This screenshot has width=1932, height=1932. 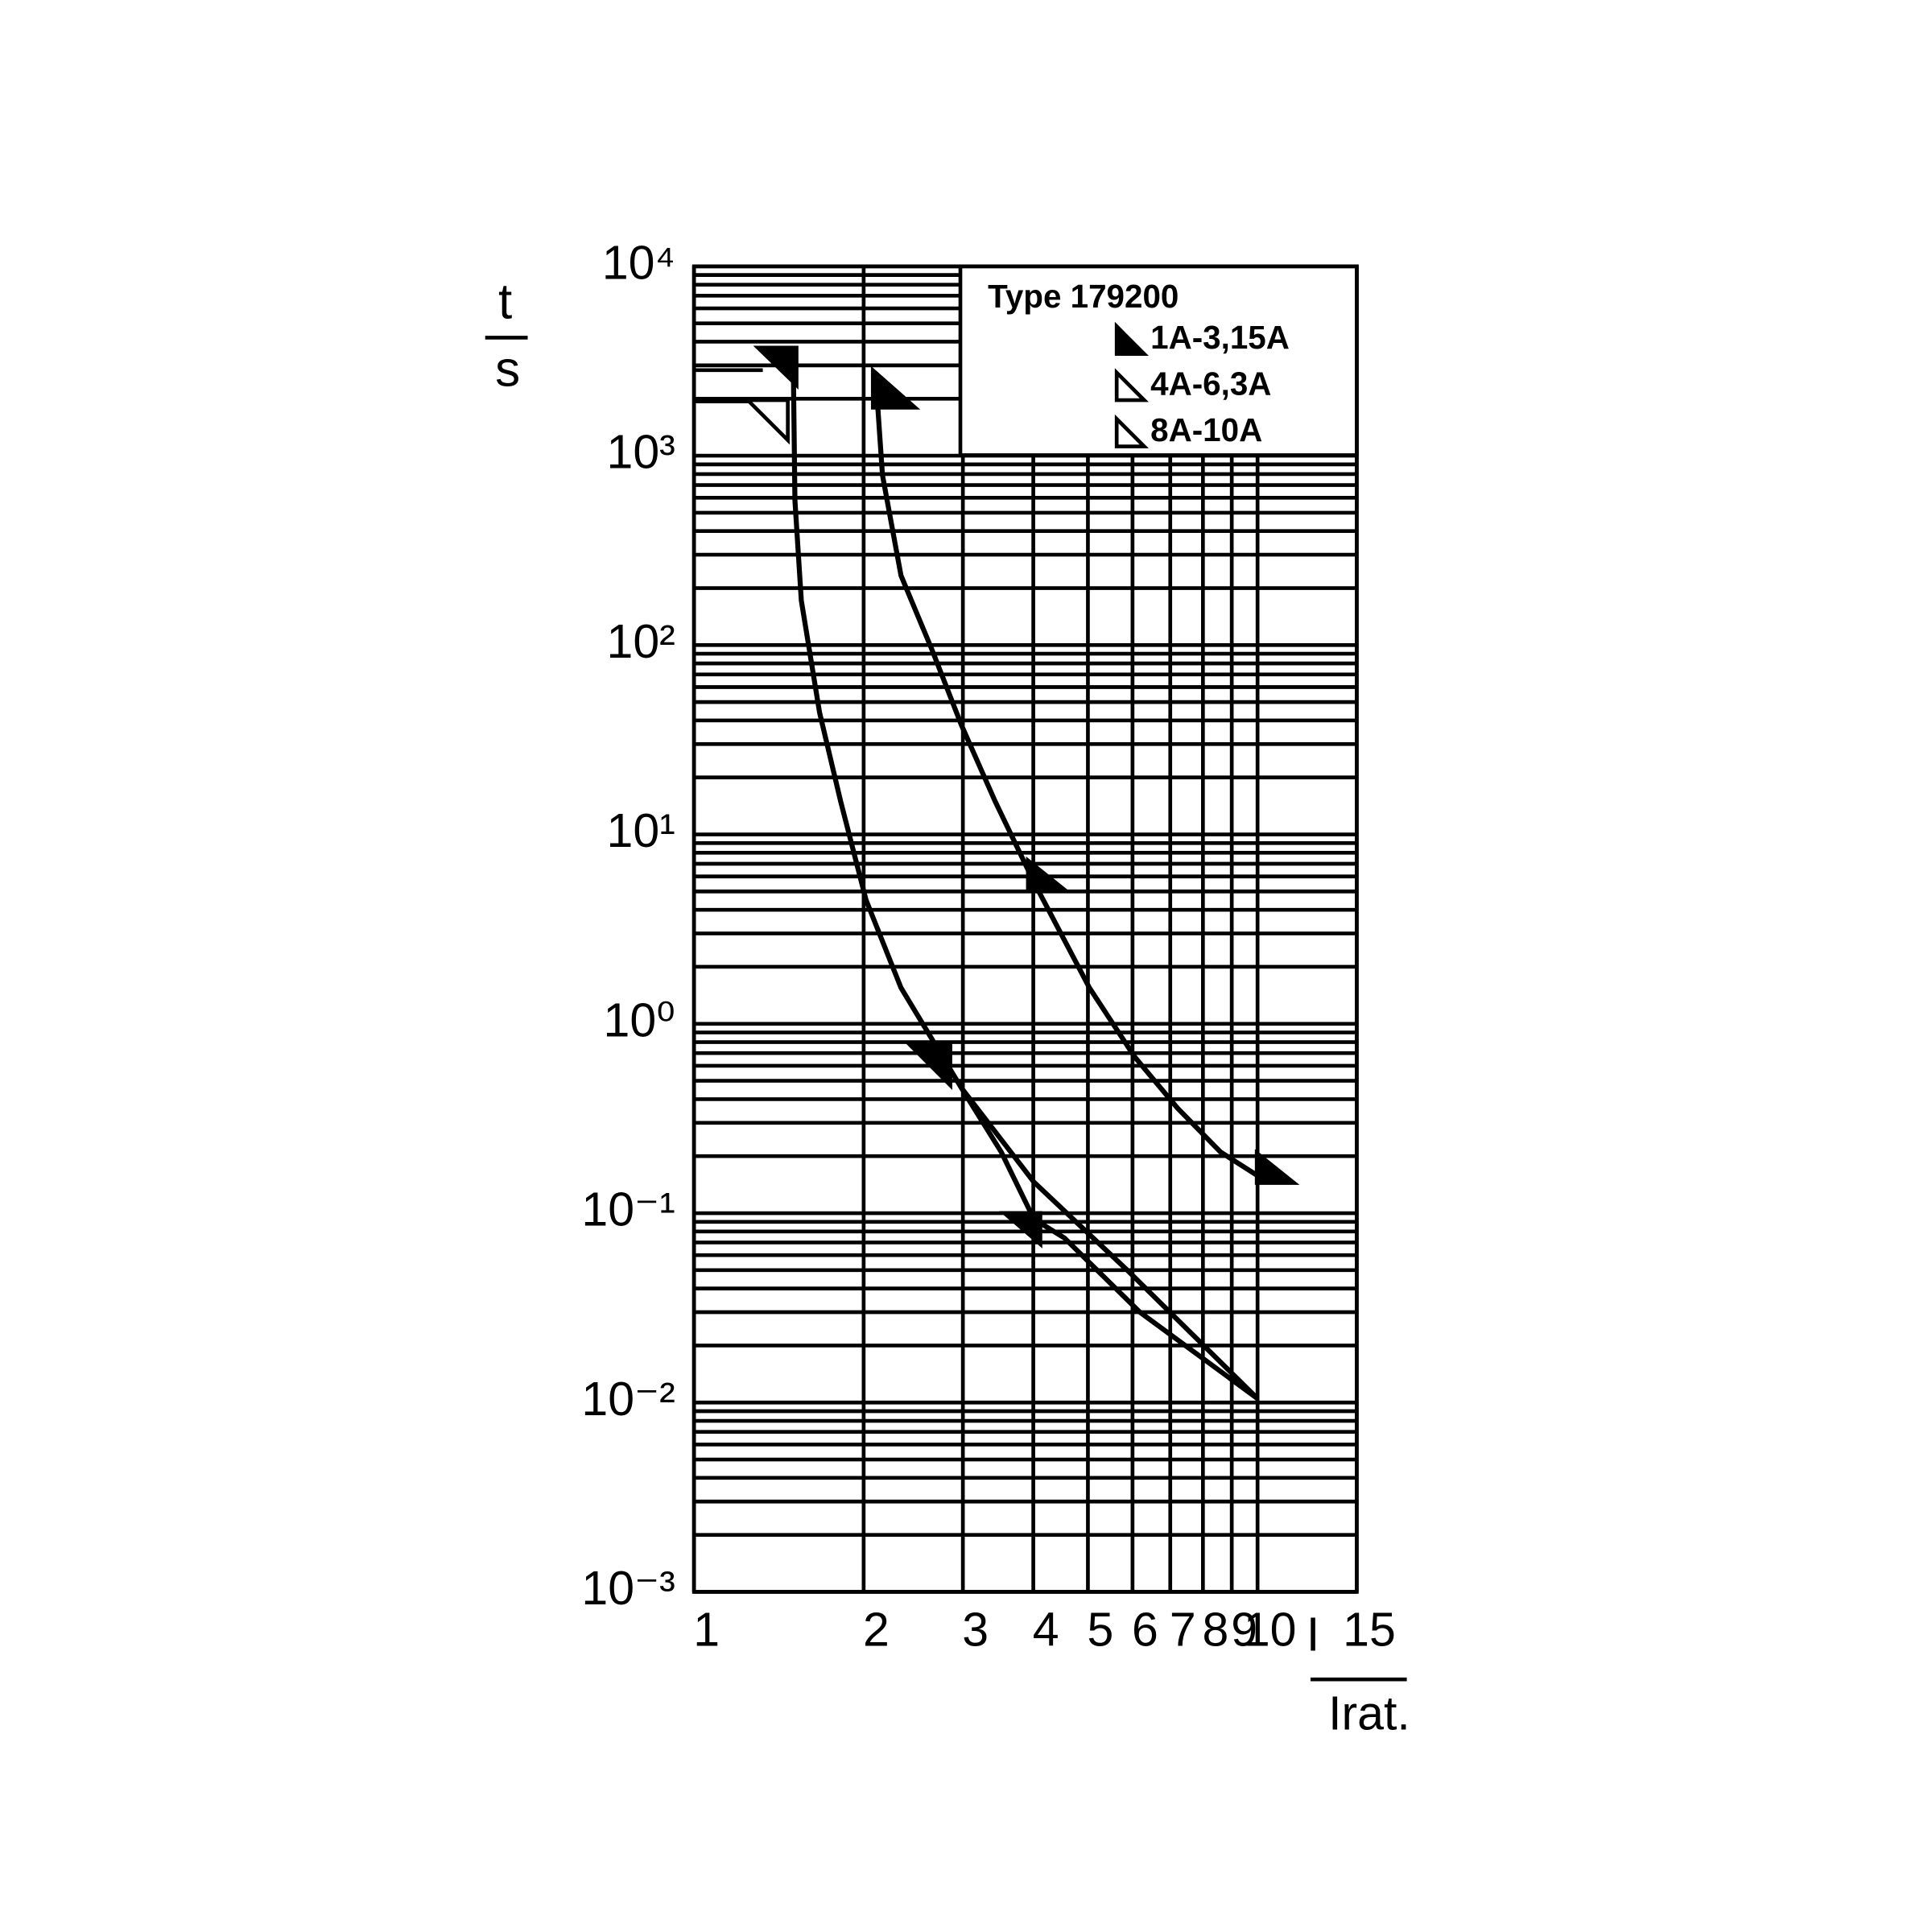 What do you see at coordinates (1220, 337) in the screenshot?
I see `legend-label: 1A-3,15A` at bounding box center [1220, 337].